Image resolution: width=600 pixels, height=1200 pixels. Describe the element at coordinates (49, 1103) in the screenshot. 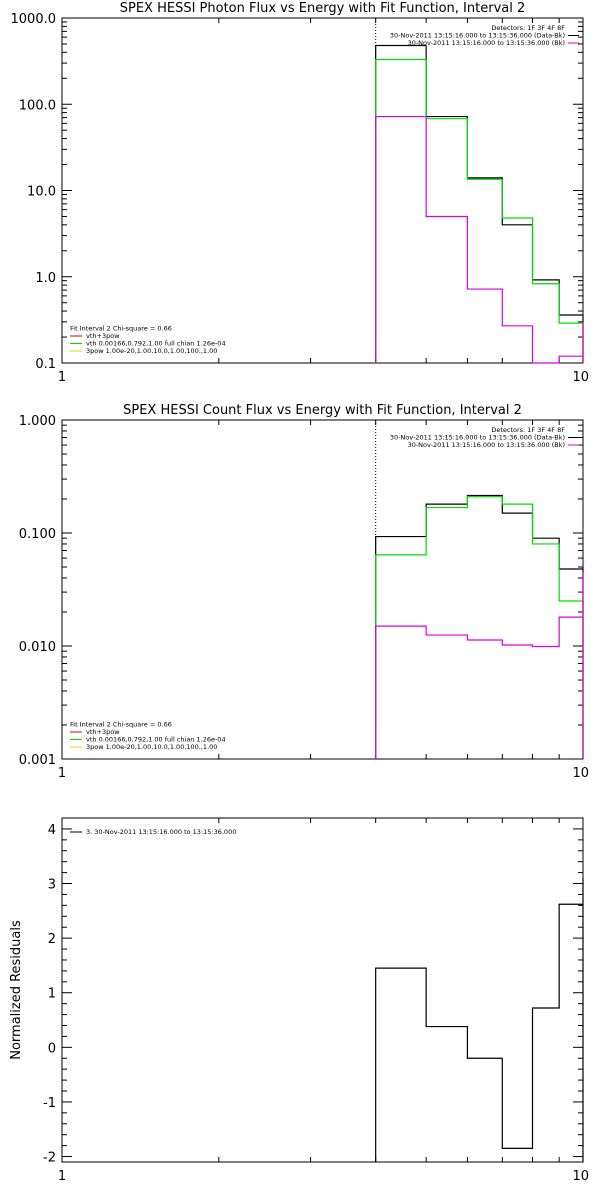

I see `y-tick-label: -1` at that location.